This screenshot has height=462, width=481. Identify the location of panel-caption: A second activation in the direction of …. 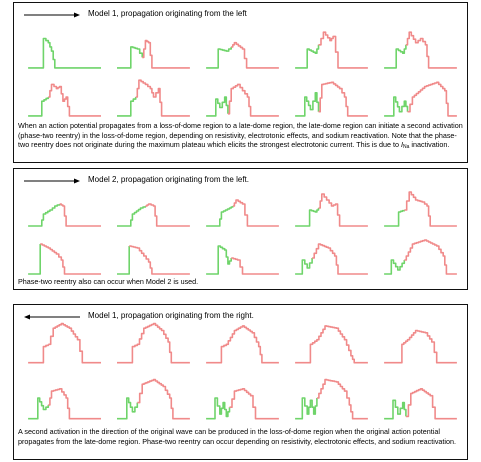
(237, 436).